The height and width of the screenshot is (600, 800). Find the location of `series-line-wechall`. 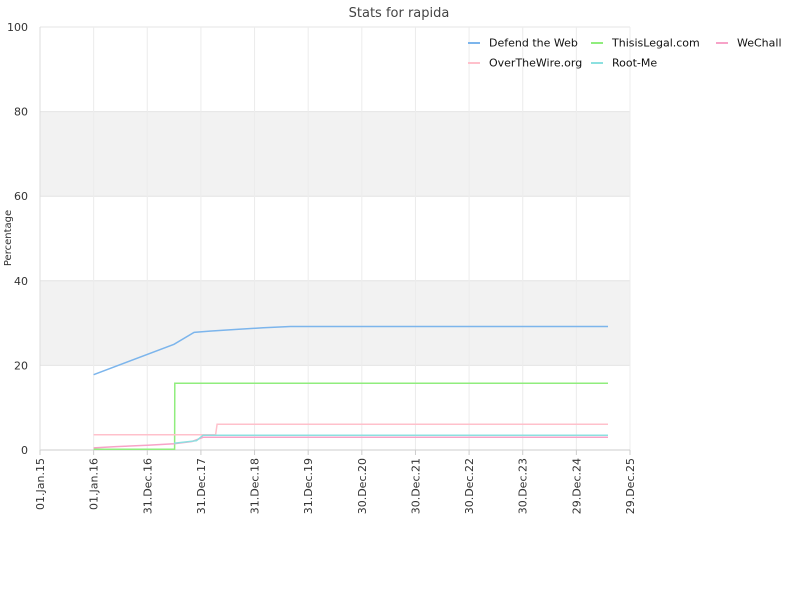

series-line-wechall is located at coordinates (350, 442).